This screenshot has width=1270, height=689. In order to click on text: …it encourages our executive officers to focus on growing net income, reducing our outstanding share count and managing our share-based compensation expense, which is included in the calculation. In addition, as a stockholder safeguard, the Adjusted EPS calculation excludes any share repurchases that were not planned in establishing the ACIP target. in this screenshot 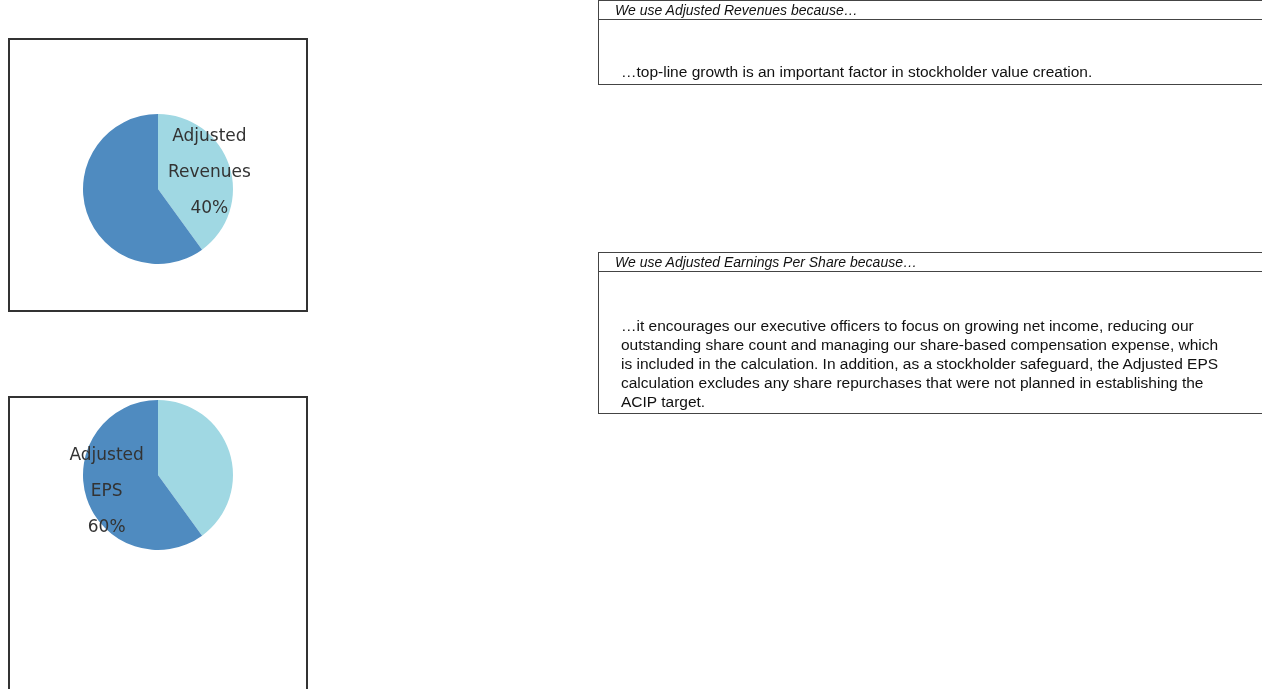, I will do `click(920, 363)`.